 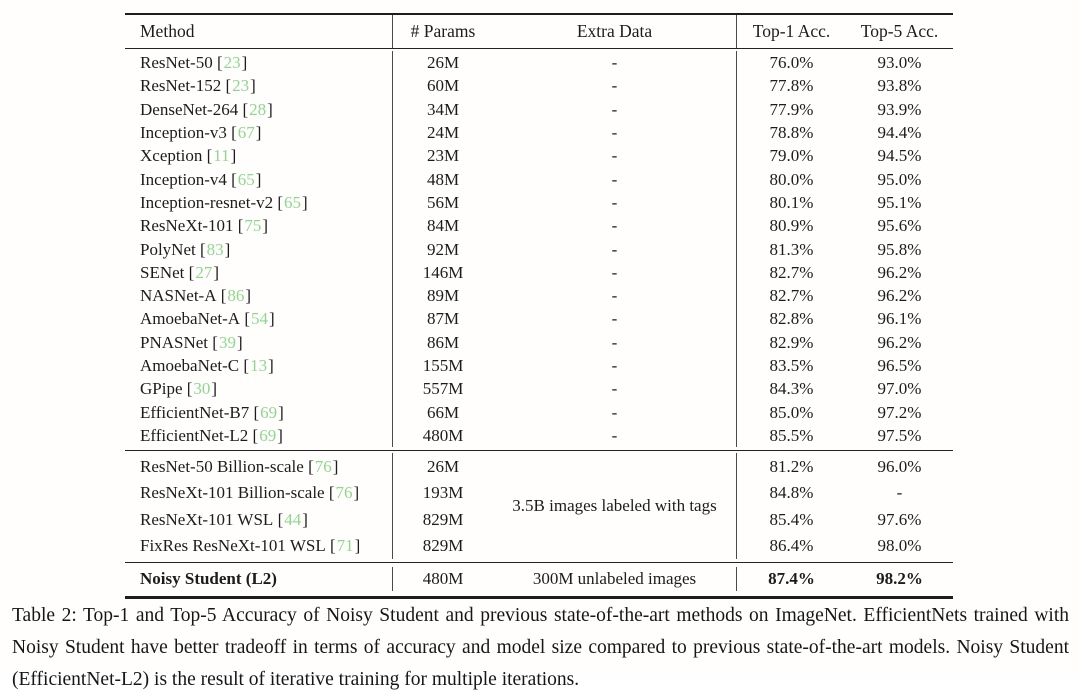 What do you see at coordinates (207, 202) in the screenshot?
I see `method-name: Inception-resnet-v2` at bounding box center [207, 202].